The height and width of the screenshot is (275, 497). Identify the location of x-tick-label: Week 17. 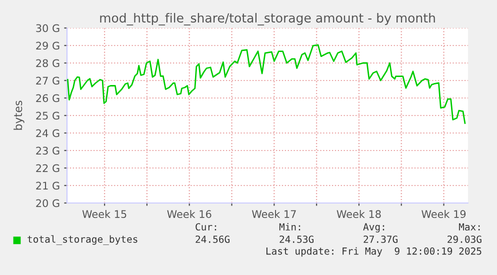
(274, 214).